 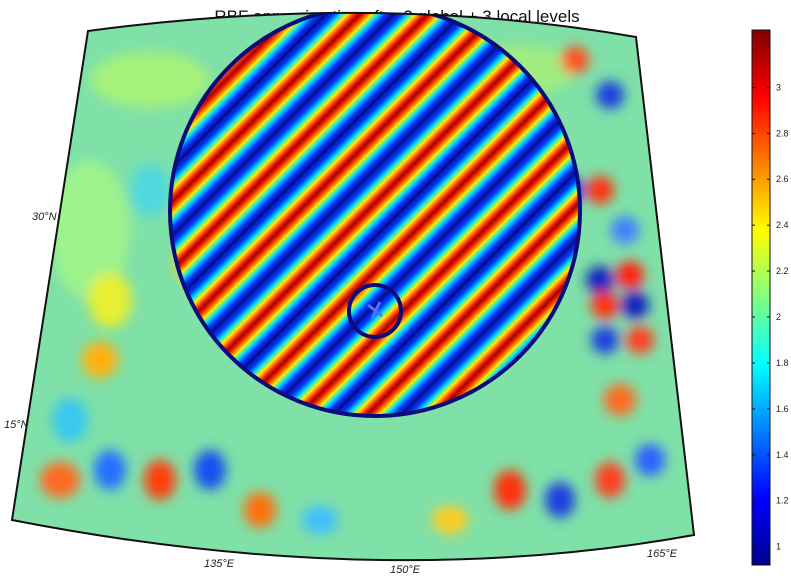 I want to click on colorbar-tick-label: 2.2, so click(x=782, y=271).